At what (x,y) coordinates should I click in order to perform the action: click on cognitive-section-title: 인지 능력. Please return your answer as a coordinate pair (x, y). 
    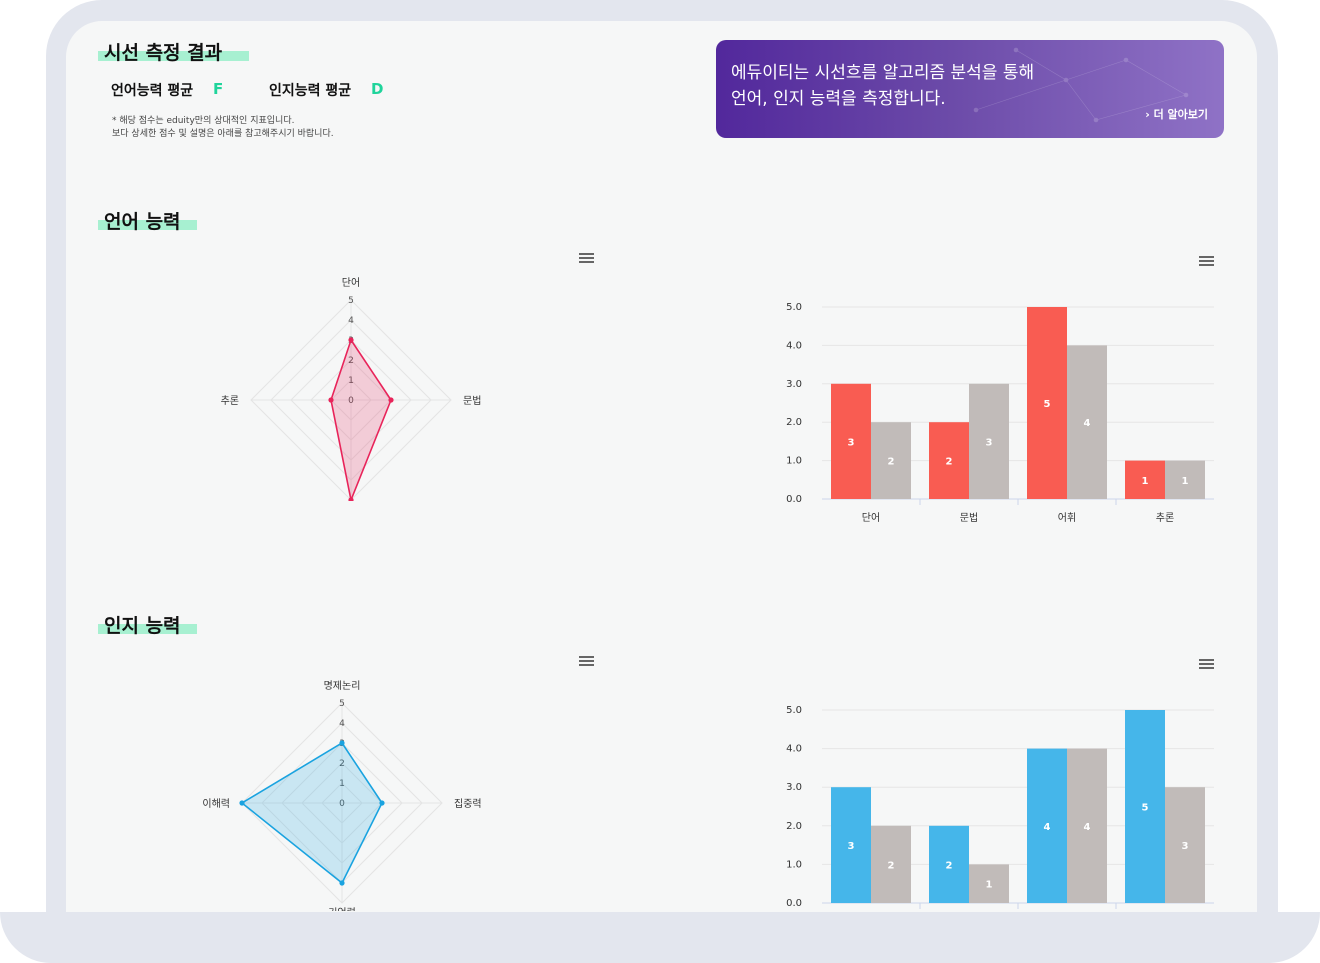
    Looking at the image, I should click on (142, 626).